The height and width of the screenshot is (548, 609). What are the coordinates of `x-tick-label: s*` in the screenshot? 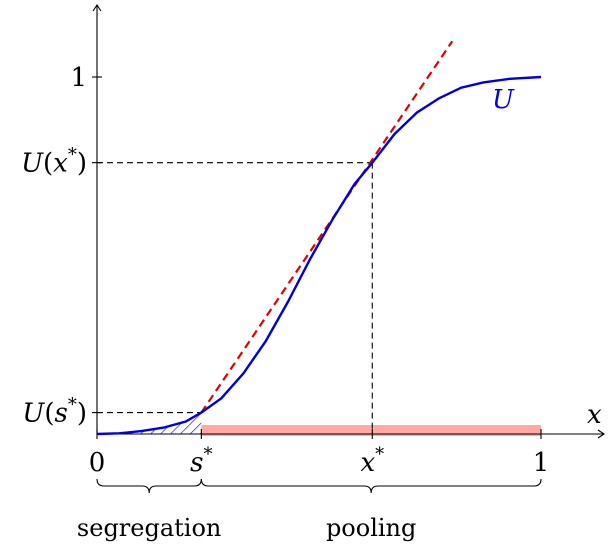 It's located at (201, 461).